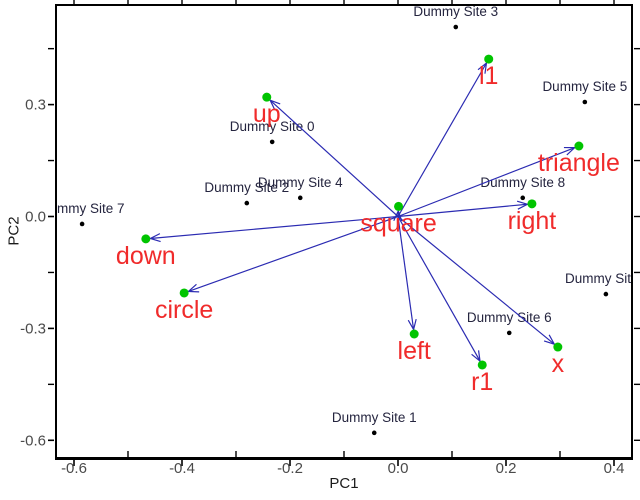  I want to click on y-axis-tick-label: -0.3, so click(33, 328).